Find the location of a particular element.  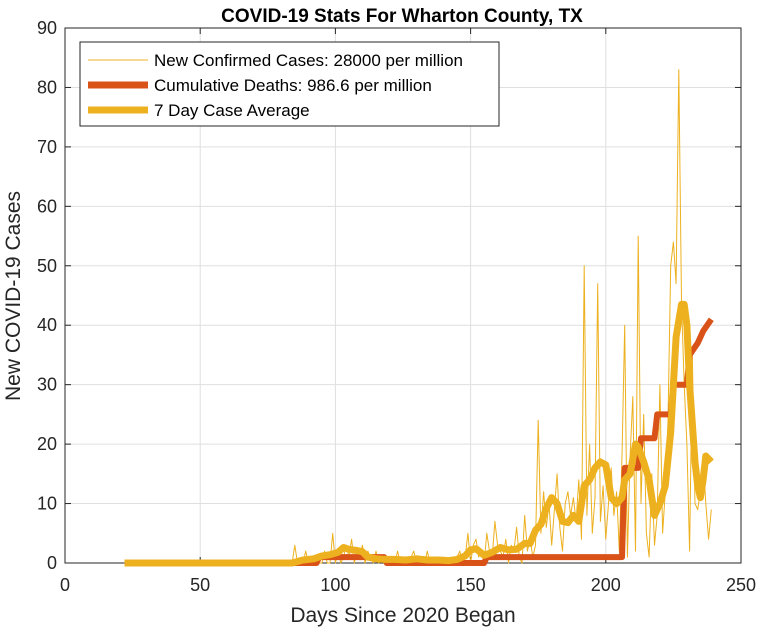

legend-label-new-cases: New Confirmed Cases: 28000 per million is located at coordinates (308, 60).